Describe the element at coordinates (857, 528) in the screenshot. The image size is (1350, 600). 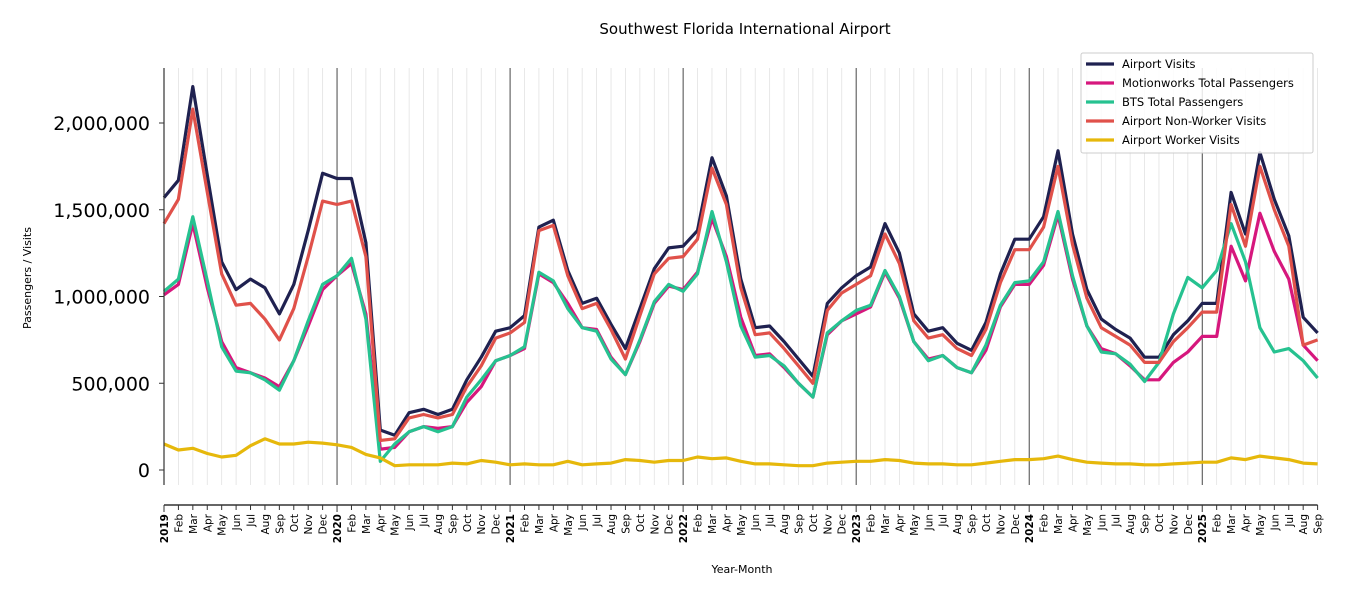
I see `x-tick-label: 2023` at that location.